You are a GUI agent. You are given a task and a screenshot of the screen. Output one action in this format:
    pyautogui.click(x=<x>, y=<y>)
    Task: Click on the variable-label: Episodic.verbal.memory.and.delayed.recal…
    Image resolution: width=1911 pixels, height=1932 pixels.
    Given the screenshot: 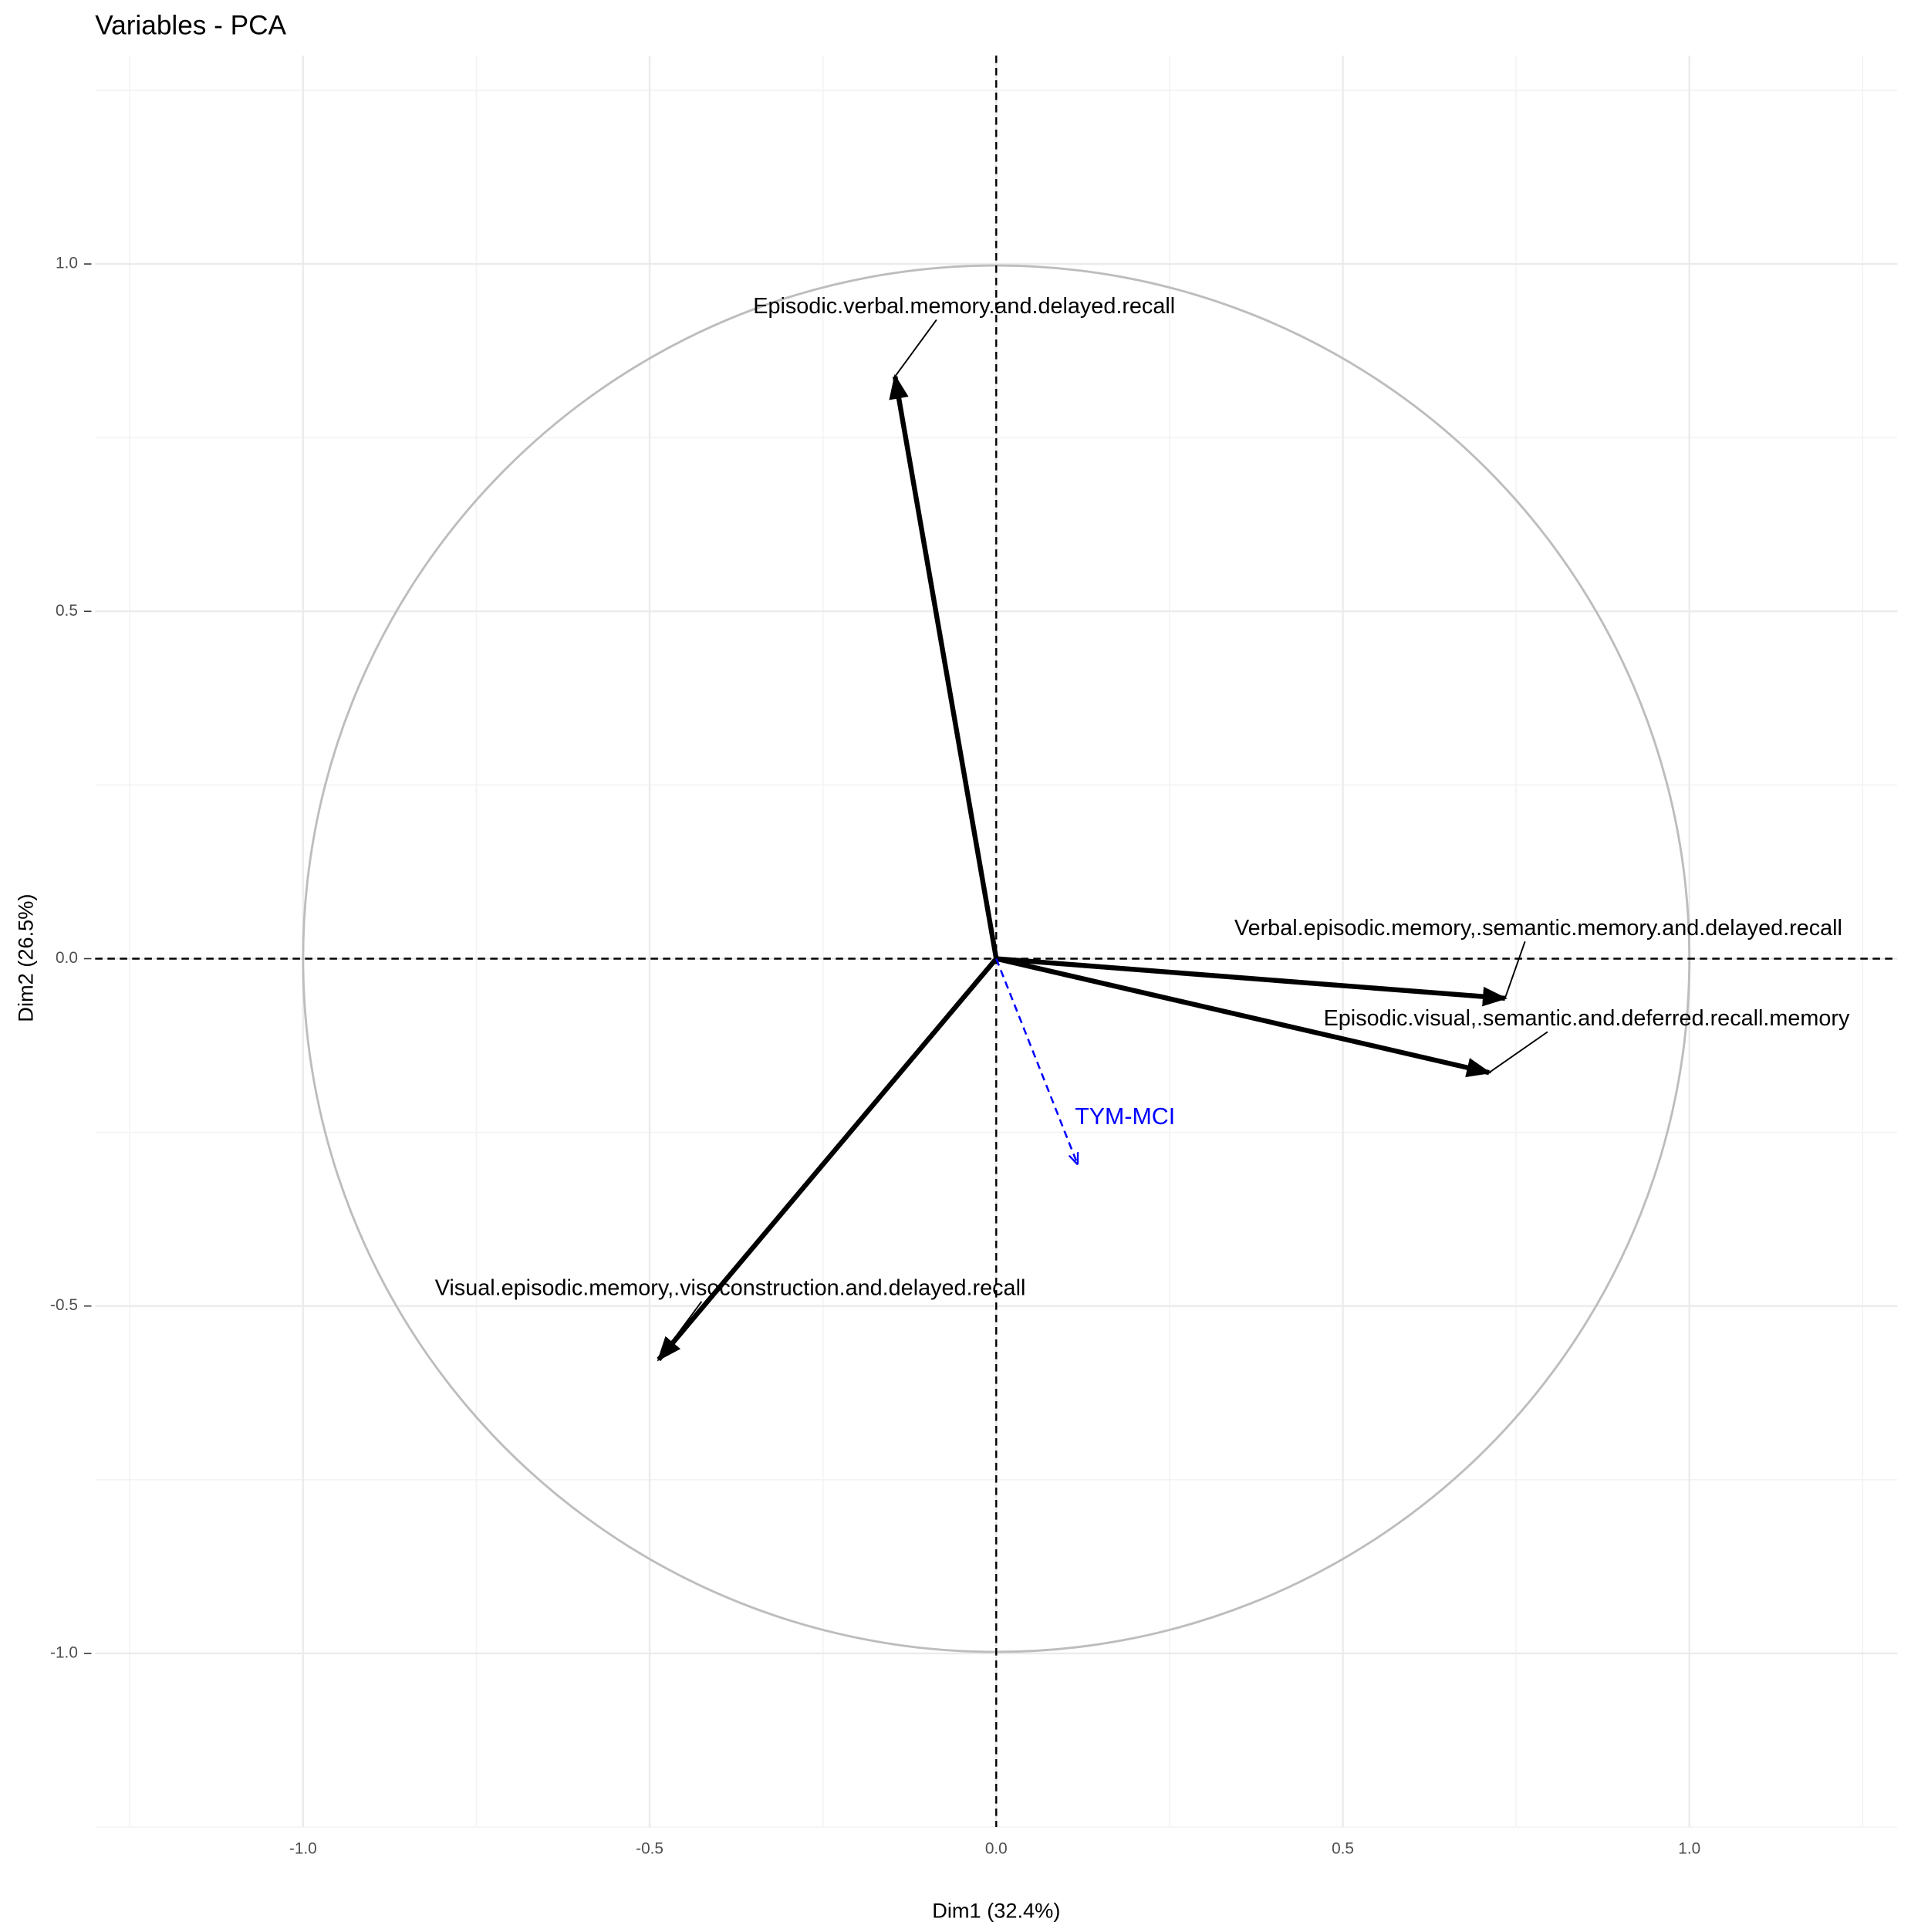 What is the action you would take?
    pyautogui.click(x=964, y=306)
    